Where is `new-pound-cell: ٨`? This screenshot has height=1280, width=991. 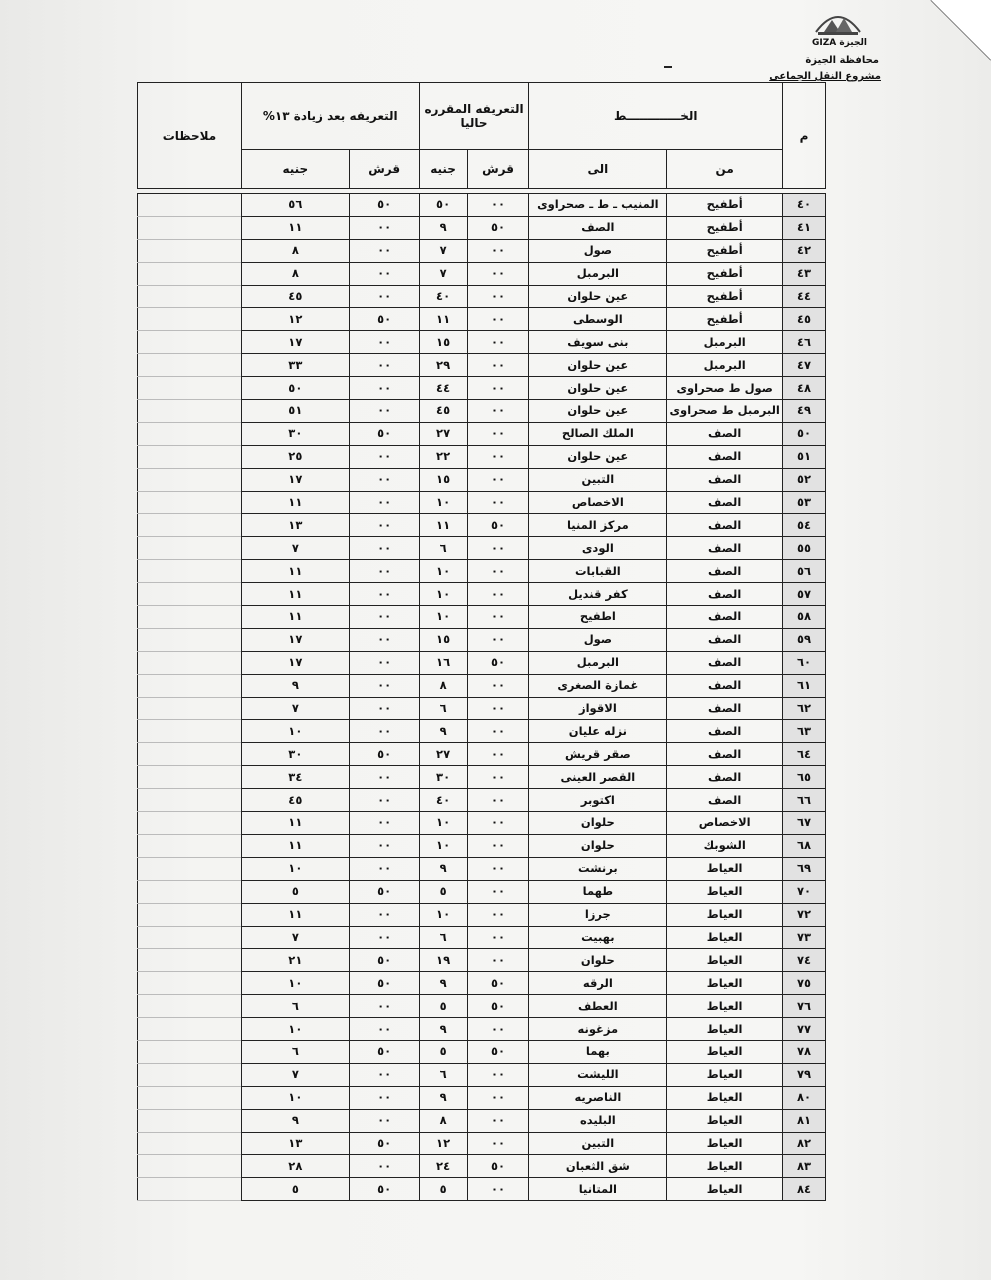 new-pound-cell: ٨ is located at coordinates (295, 273).